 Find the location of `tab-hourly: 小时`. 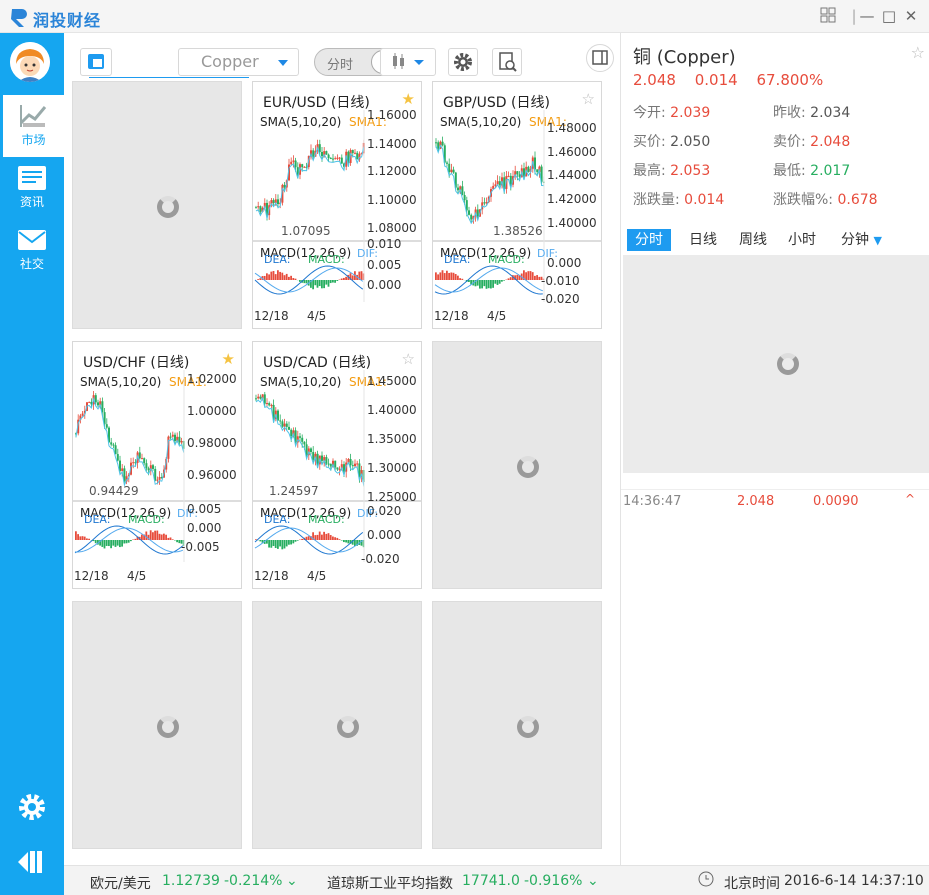

tab-hourly: 小时 is located at coordinates (802, 240).